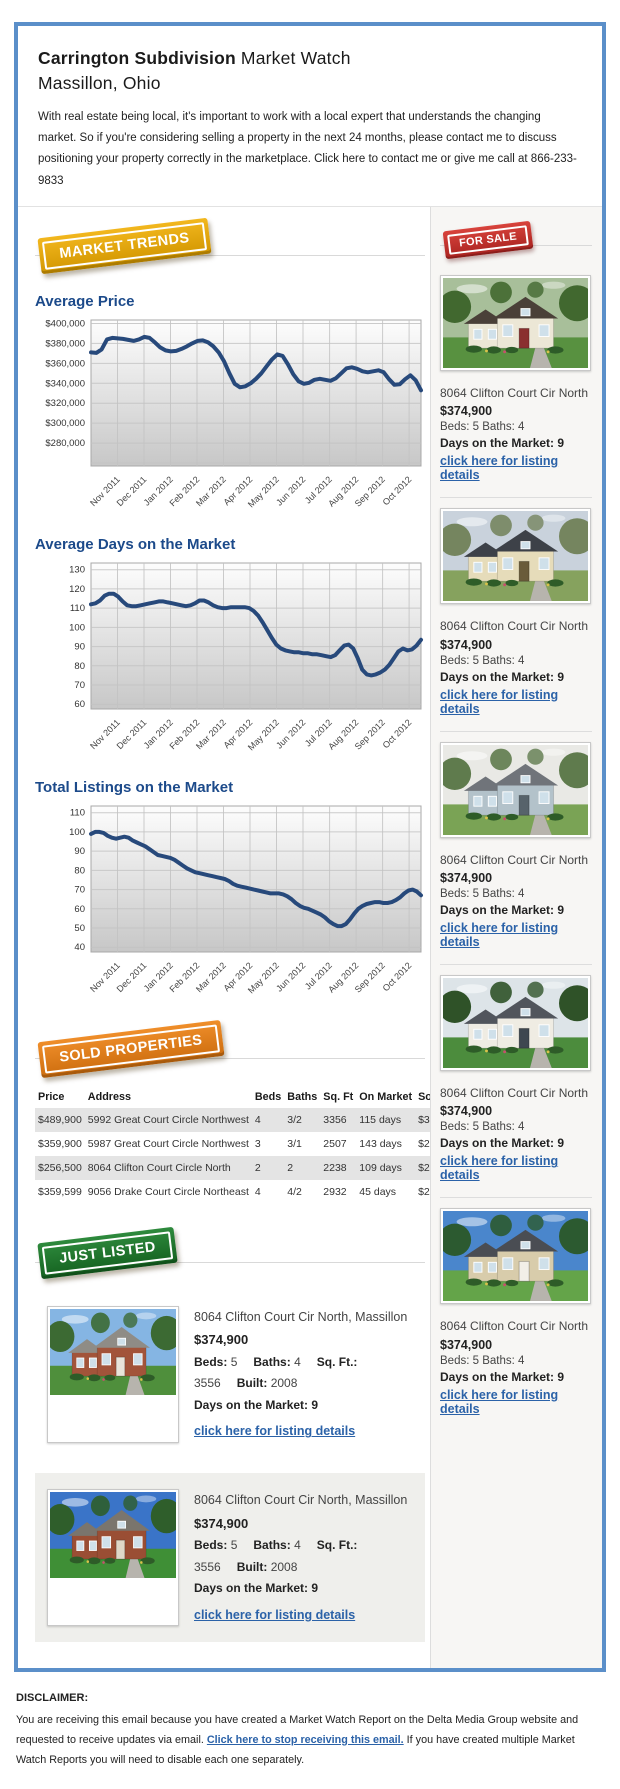  I want to click on svg-text: 70, so click(79, 685).